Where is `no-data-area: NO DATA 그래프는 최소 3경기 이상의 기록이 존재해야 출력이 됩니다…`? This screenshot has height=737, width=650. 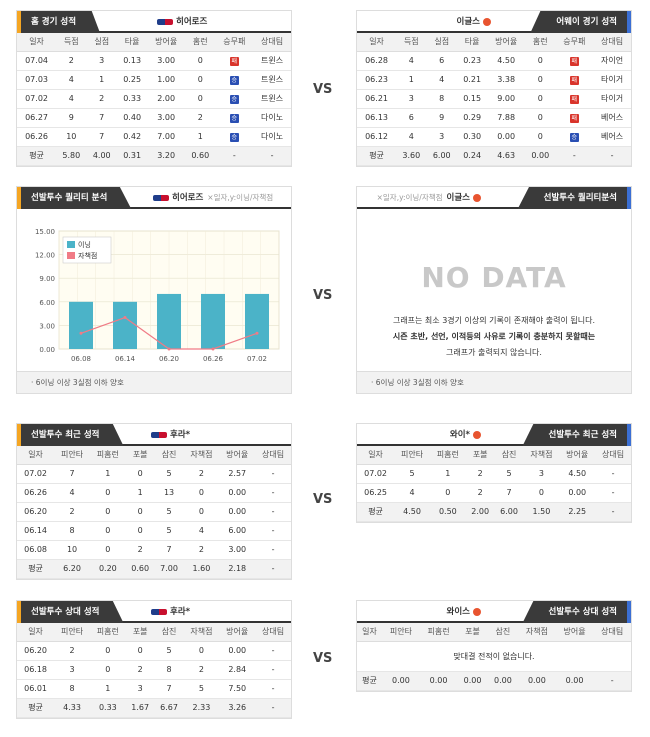 no-data-area: NO DATA 그래프는 최소 3경기 이상의 기록이 존재해야 출력이 됩니다… is located at coordinates (494, 290).